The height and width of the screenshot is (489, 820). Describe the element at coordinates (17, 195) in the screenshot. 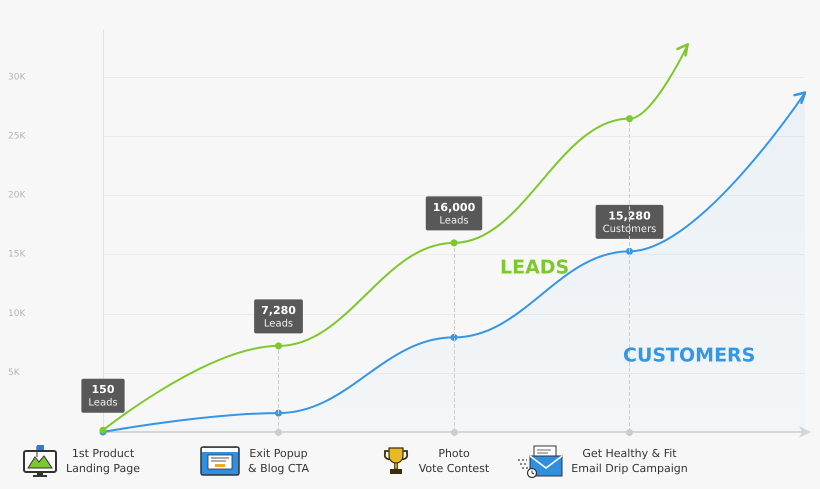

I see `y-tick-label: 20K` at that location.